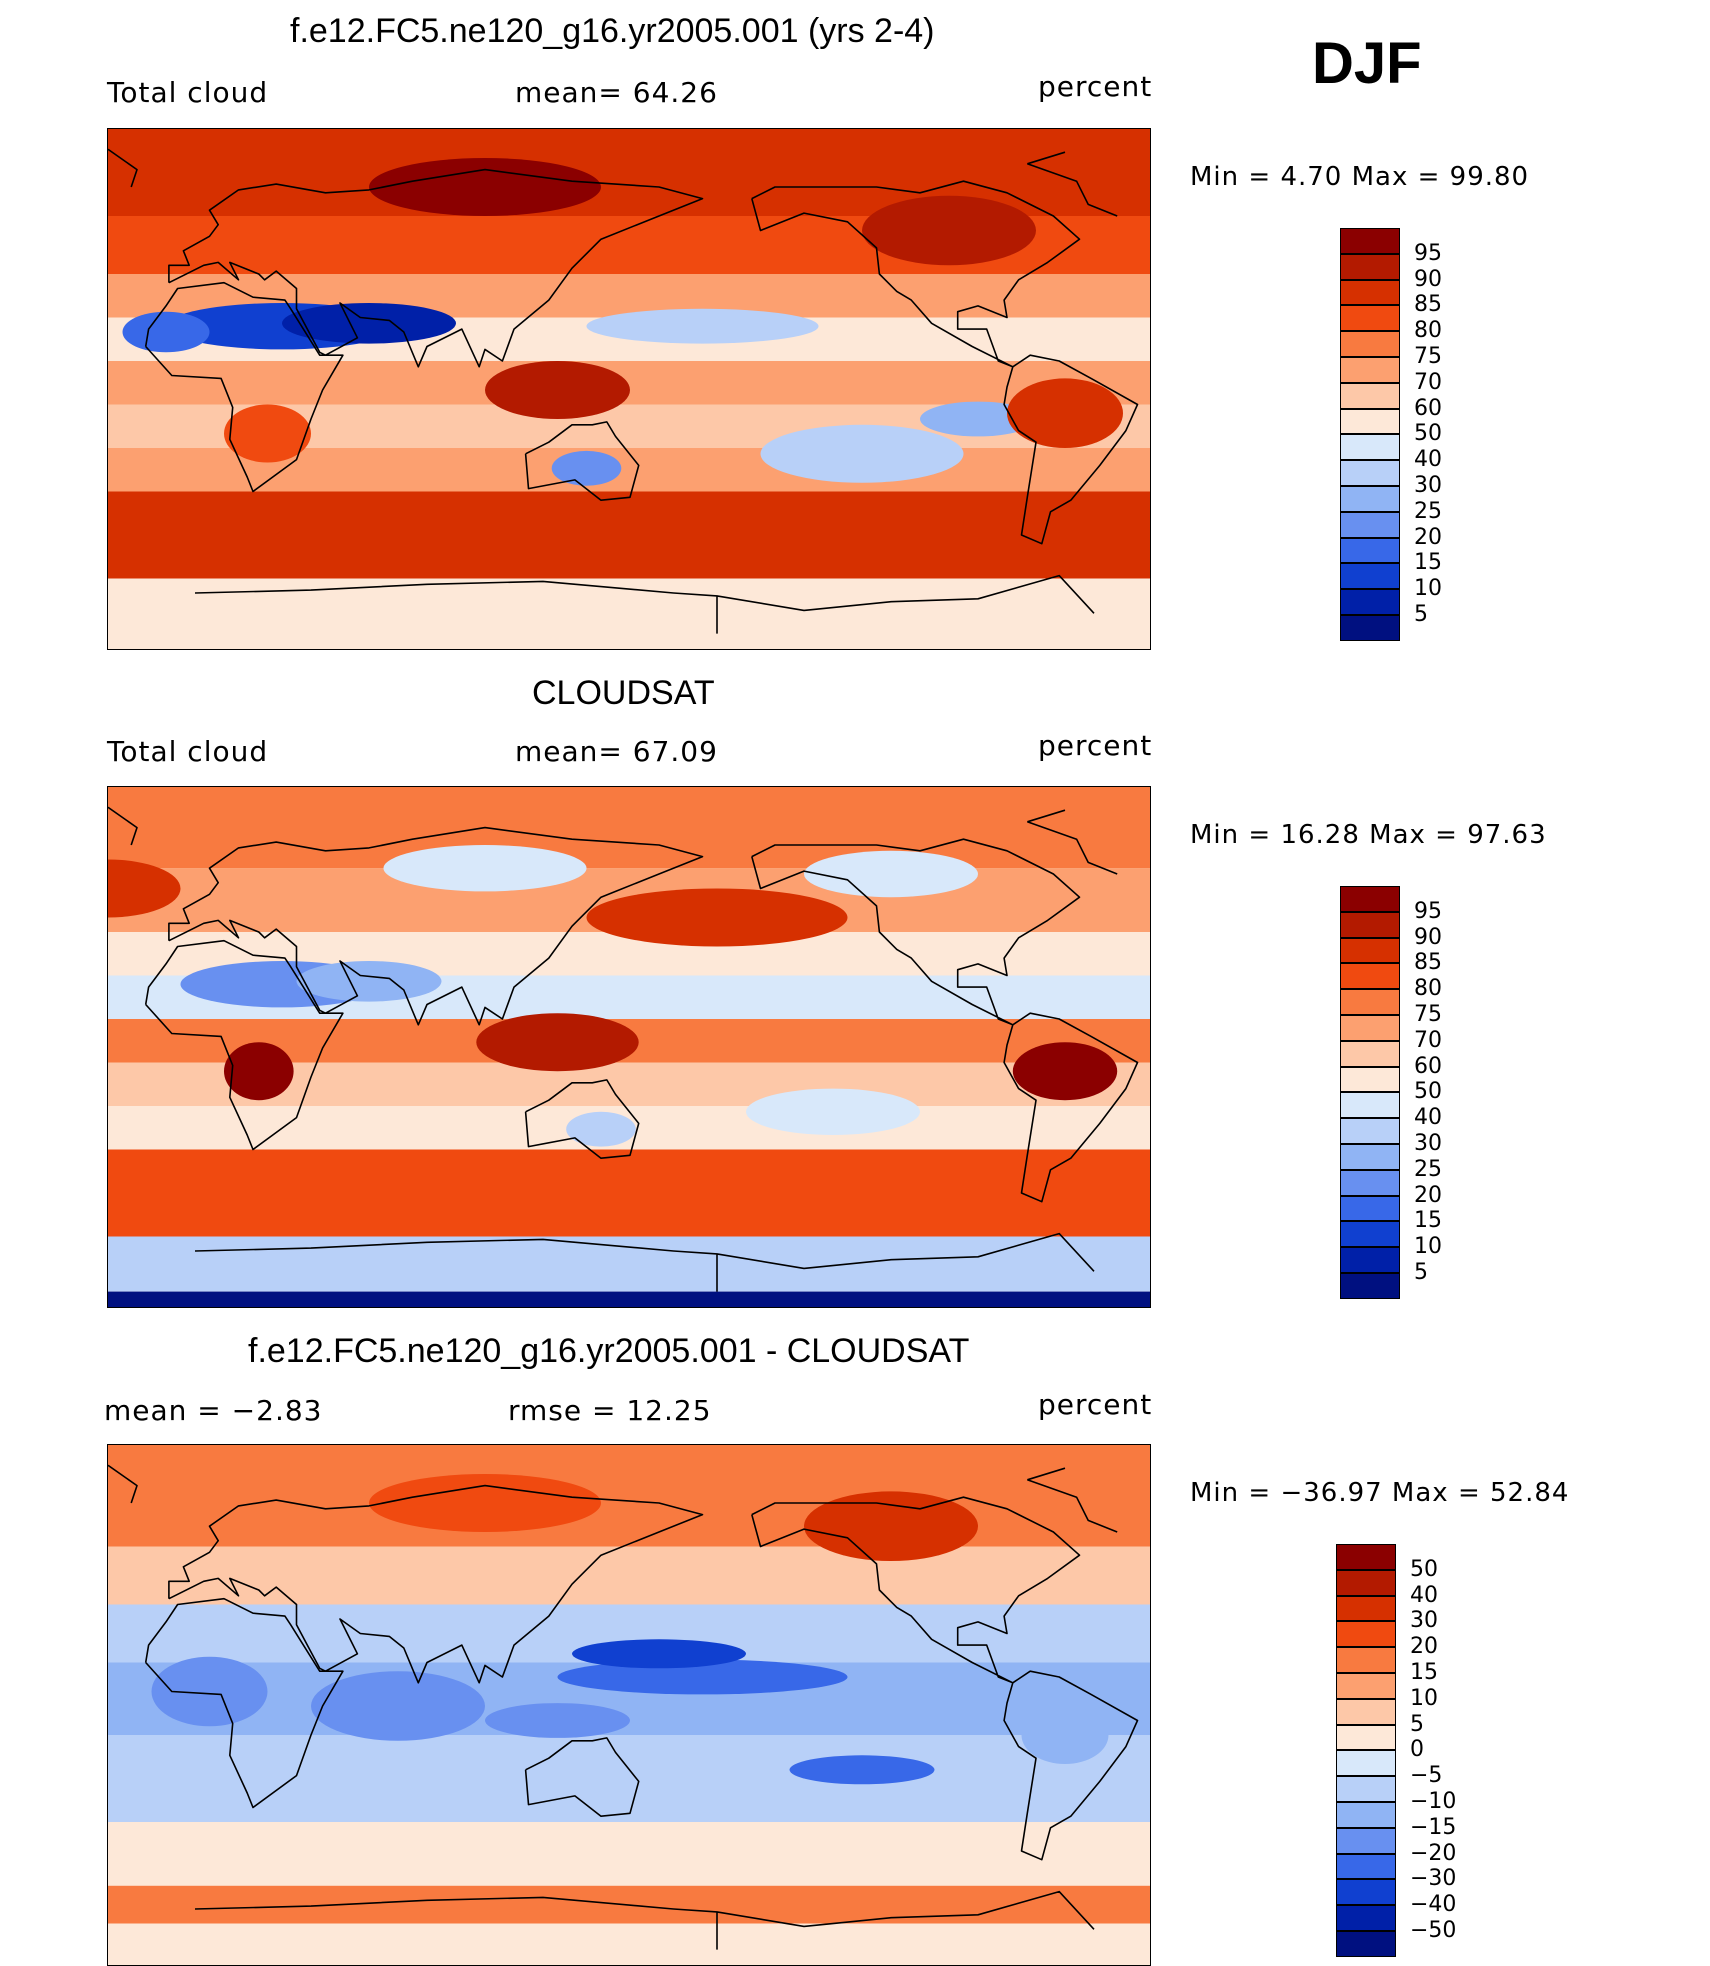  Describe the element at coordinates (1367, 63) in the screenshot. I see `season-label: DJF` at that location.